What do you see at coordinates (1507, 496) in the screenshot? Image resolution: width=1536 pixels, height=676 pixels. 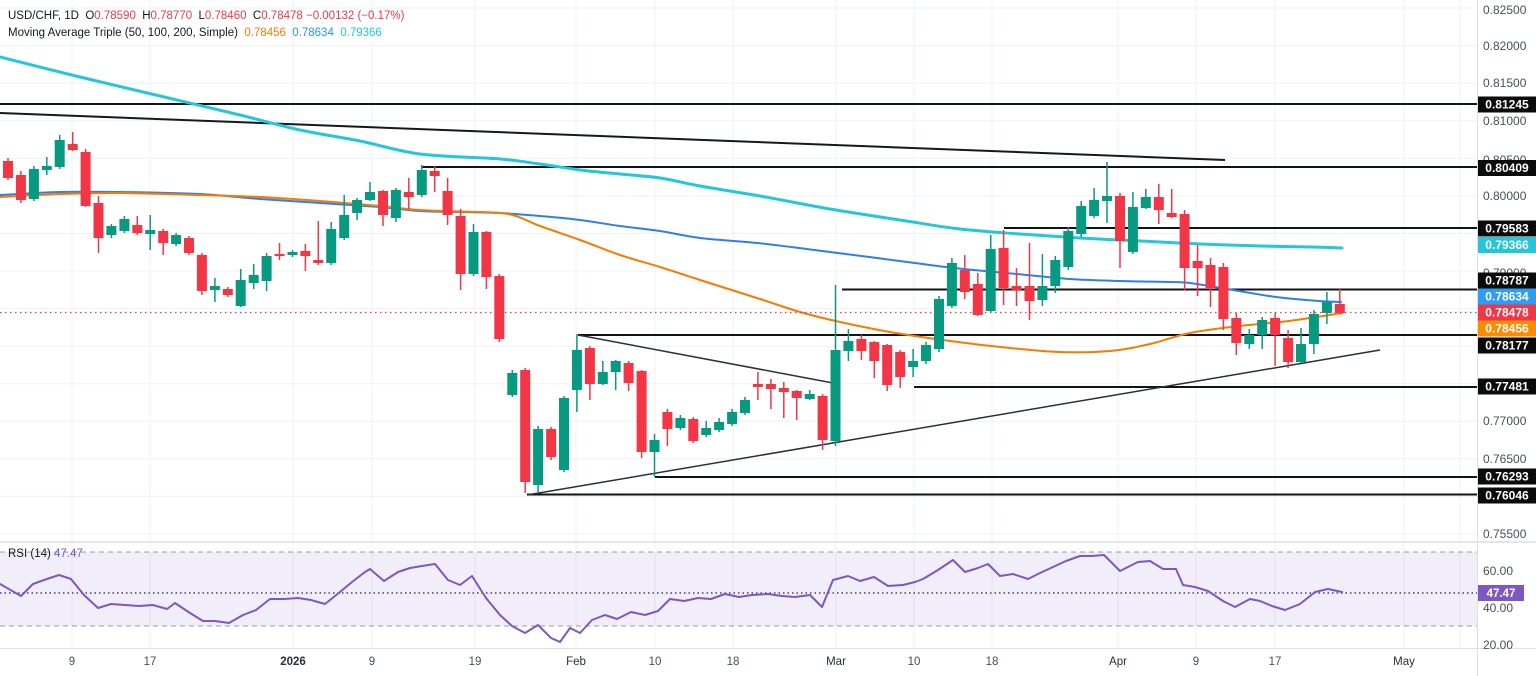 I see `svg-text: 0.76046` at bounding box center [1507, 496].